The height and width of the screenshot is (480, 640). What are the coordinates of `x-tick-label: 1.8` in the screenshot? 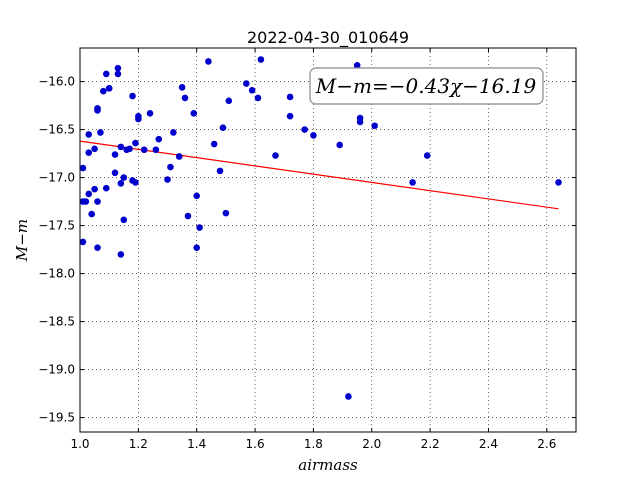 It's located at (313, 444).